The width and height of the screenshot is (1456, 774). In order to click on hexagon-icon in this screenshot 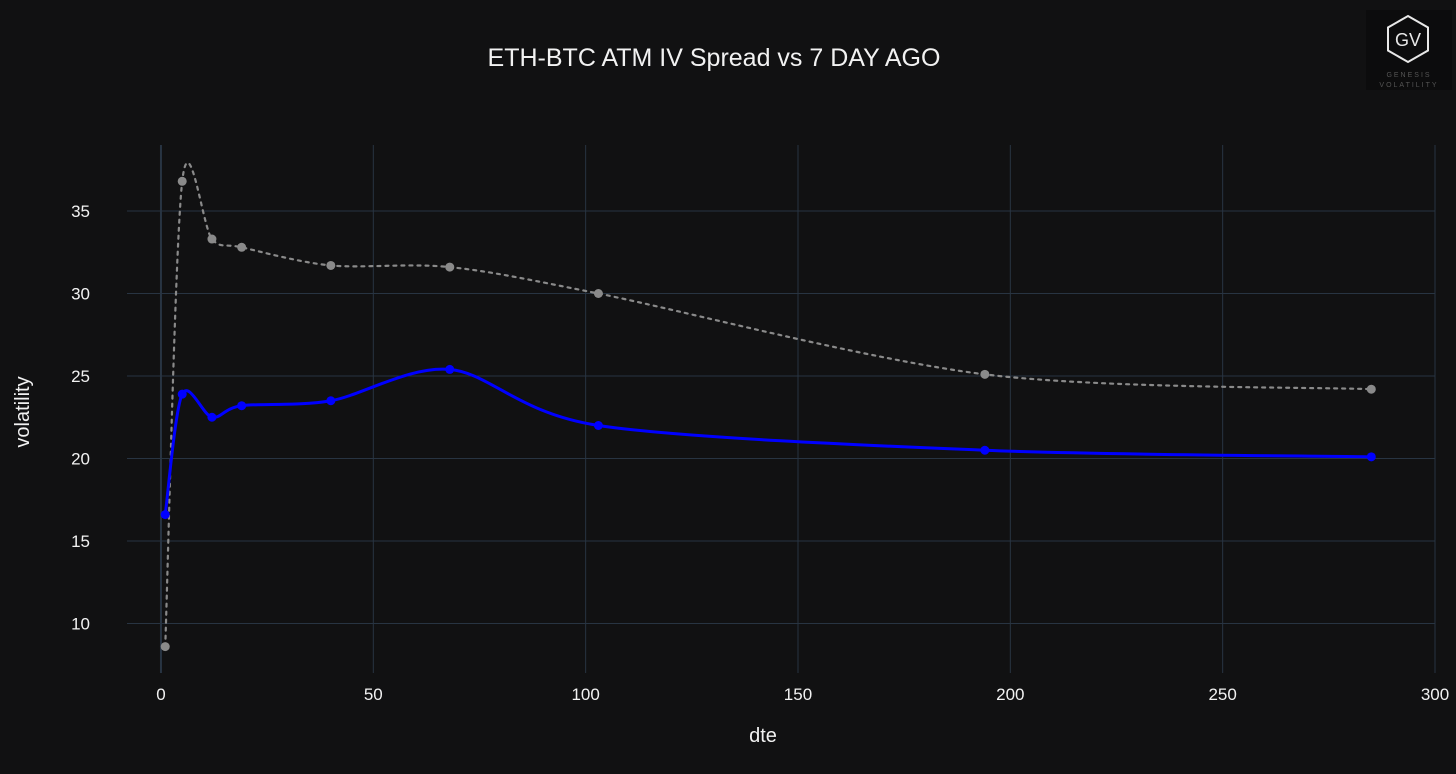, I will do `click(1408, 39)`.